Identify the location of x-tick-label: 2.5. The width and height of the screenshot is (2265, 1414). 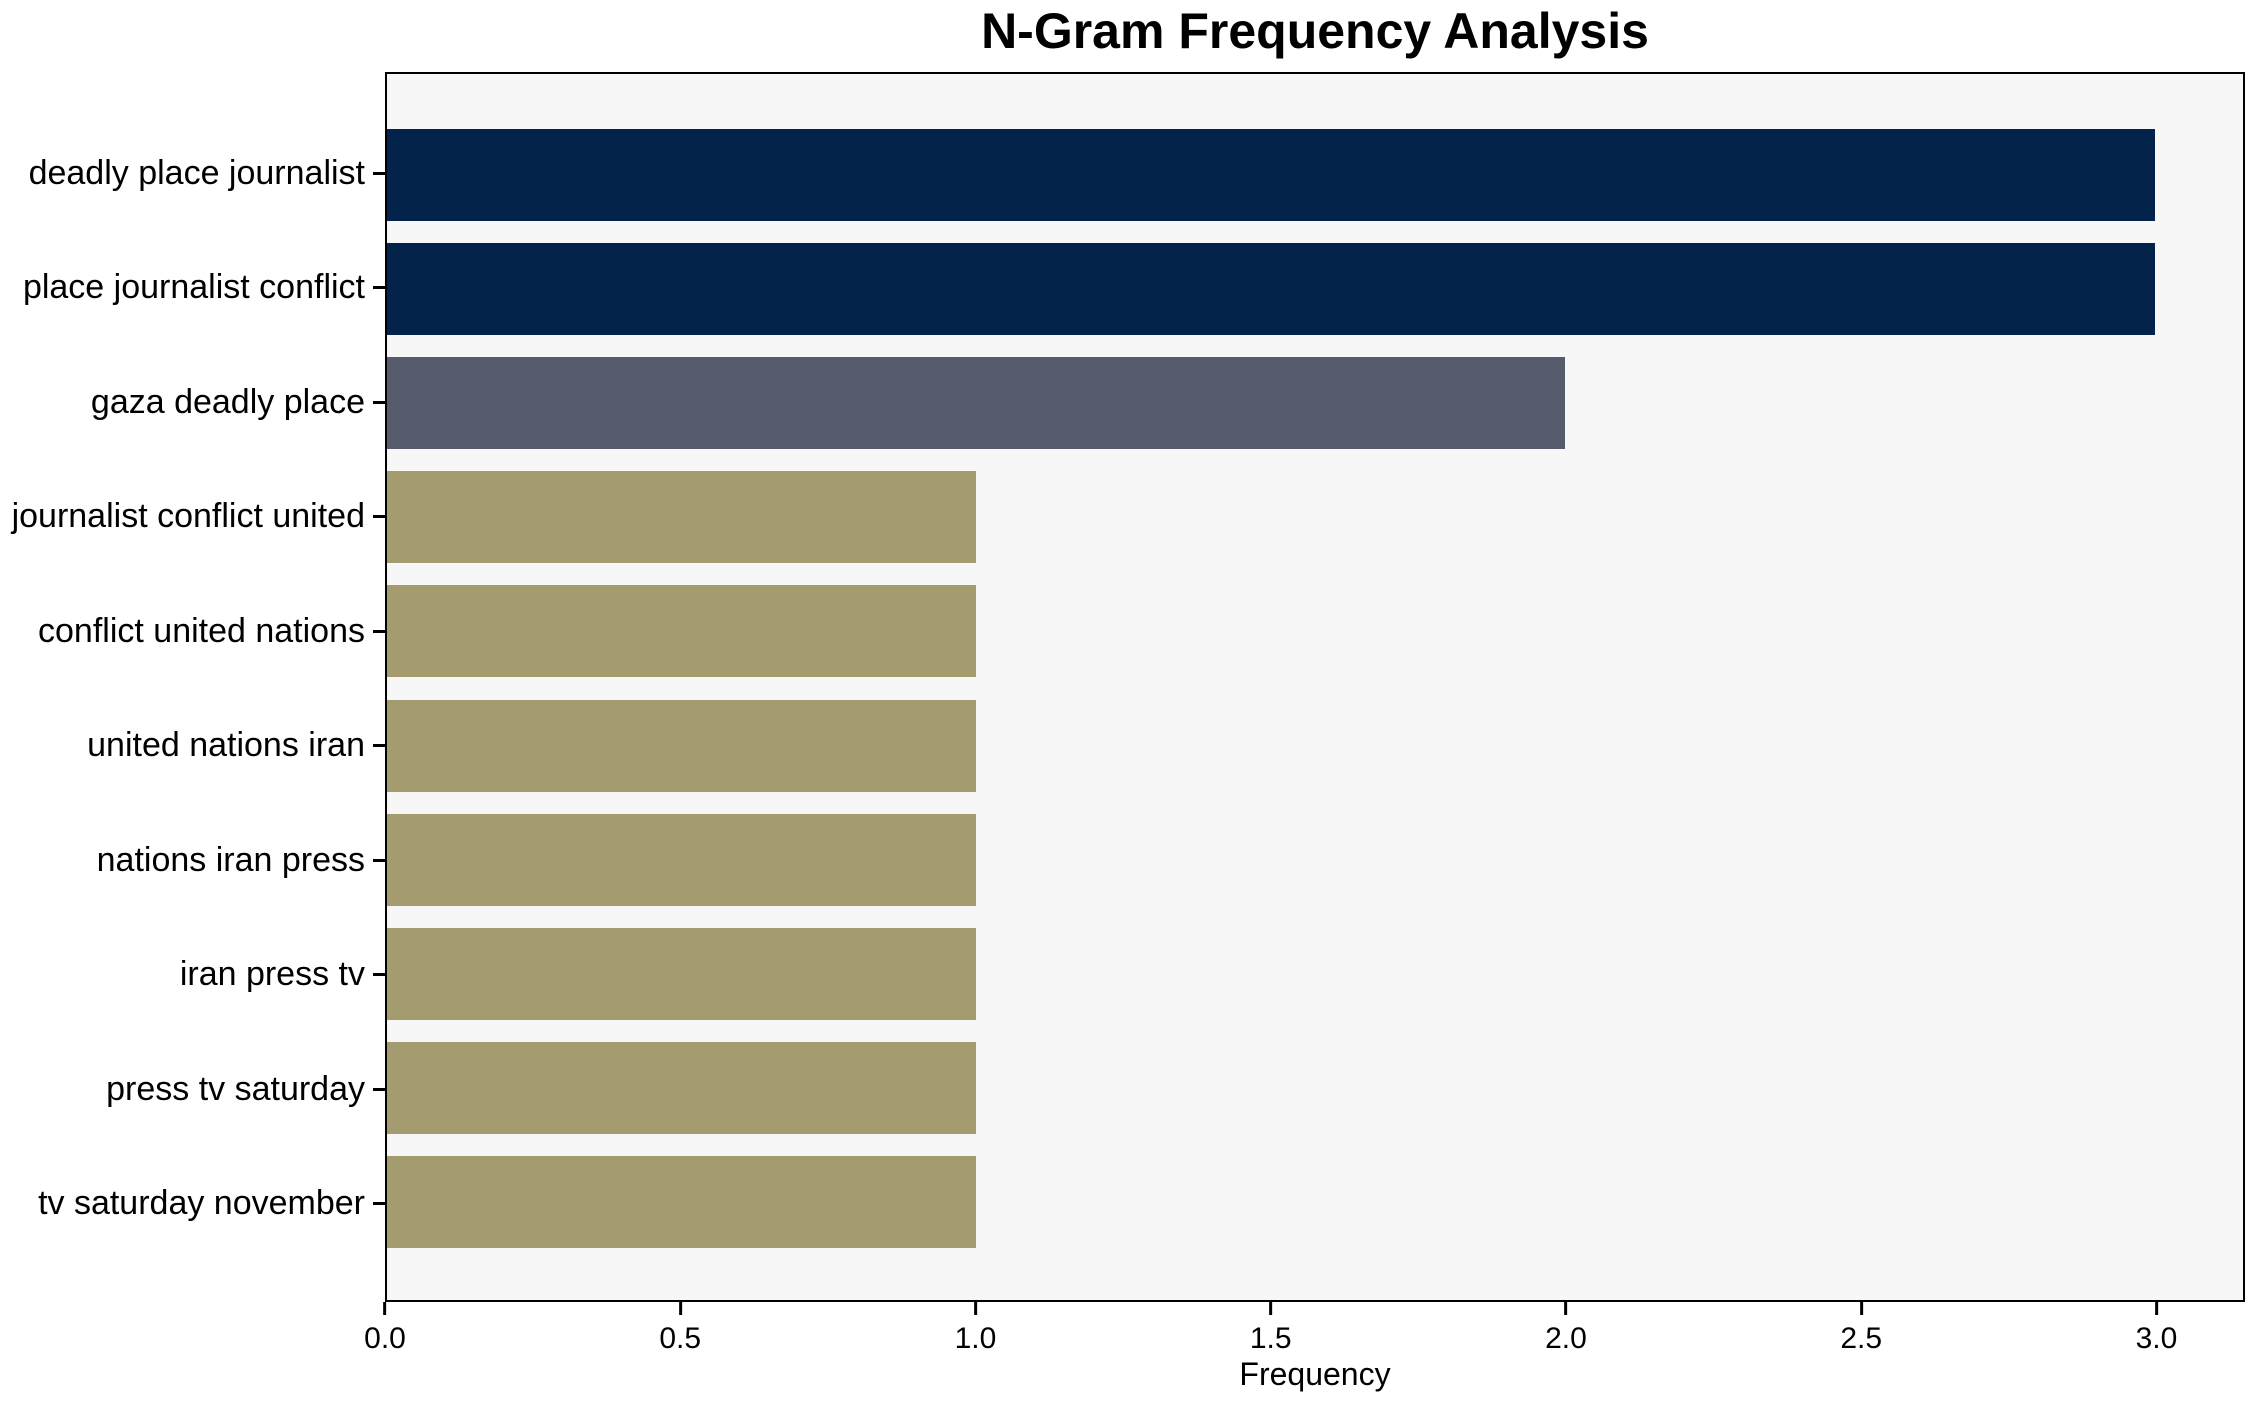
(1861, 1338).